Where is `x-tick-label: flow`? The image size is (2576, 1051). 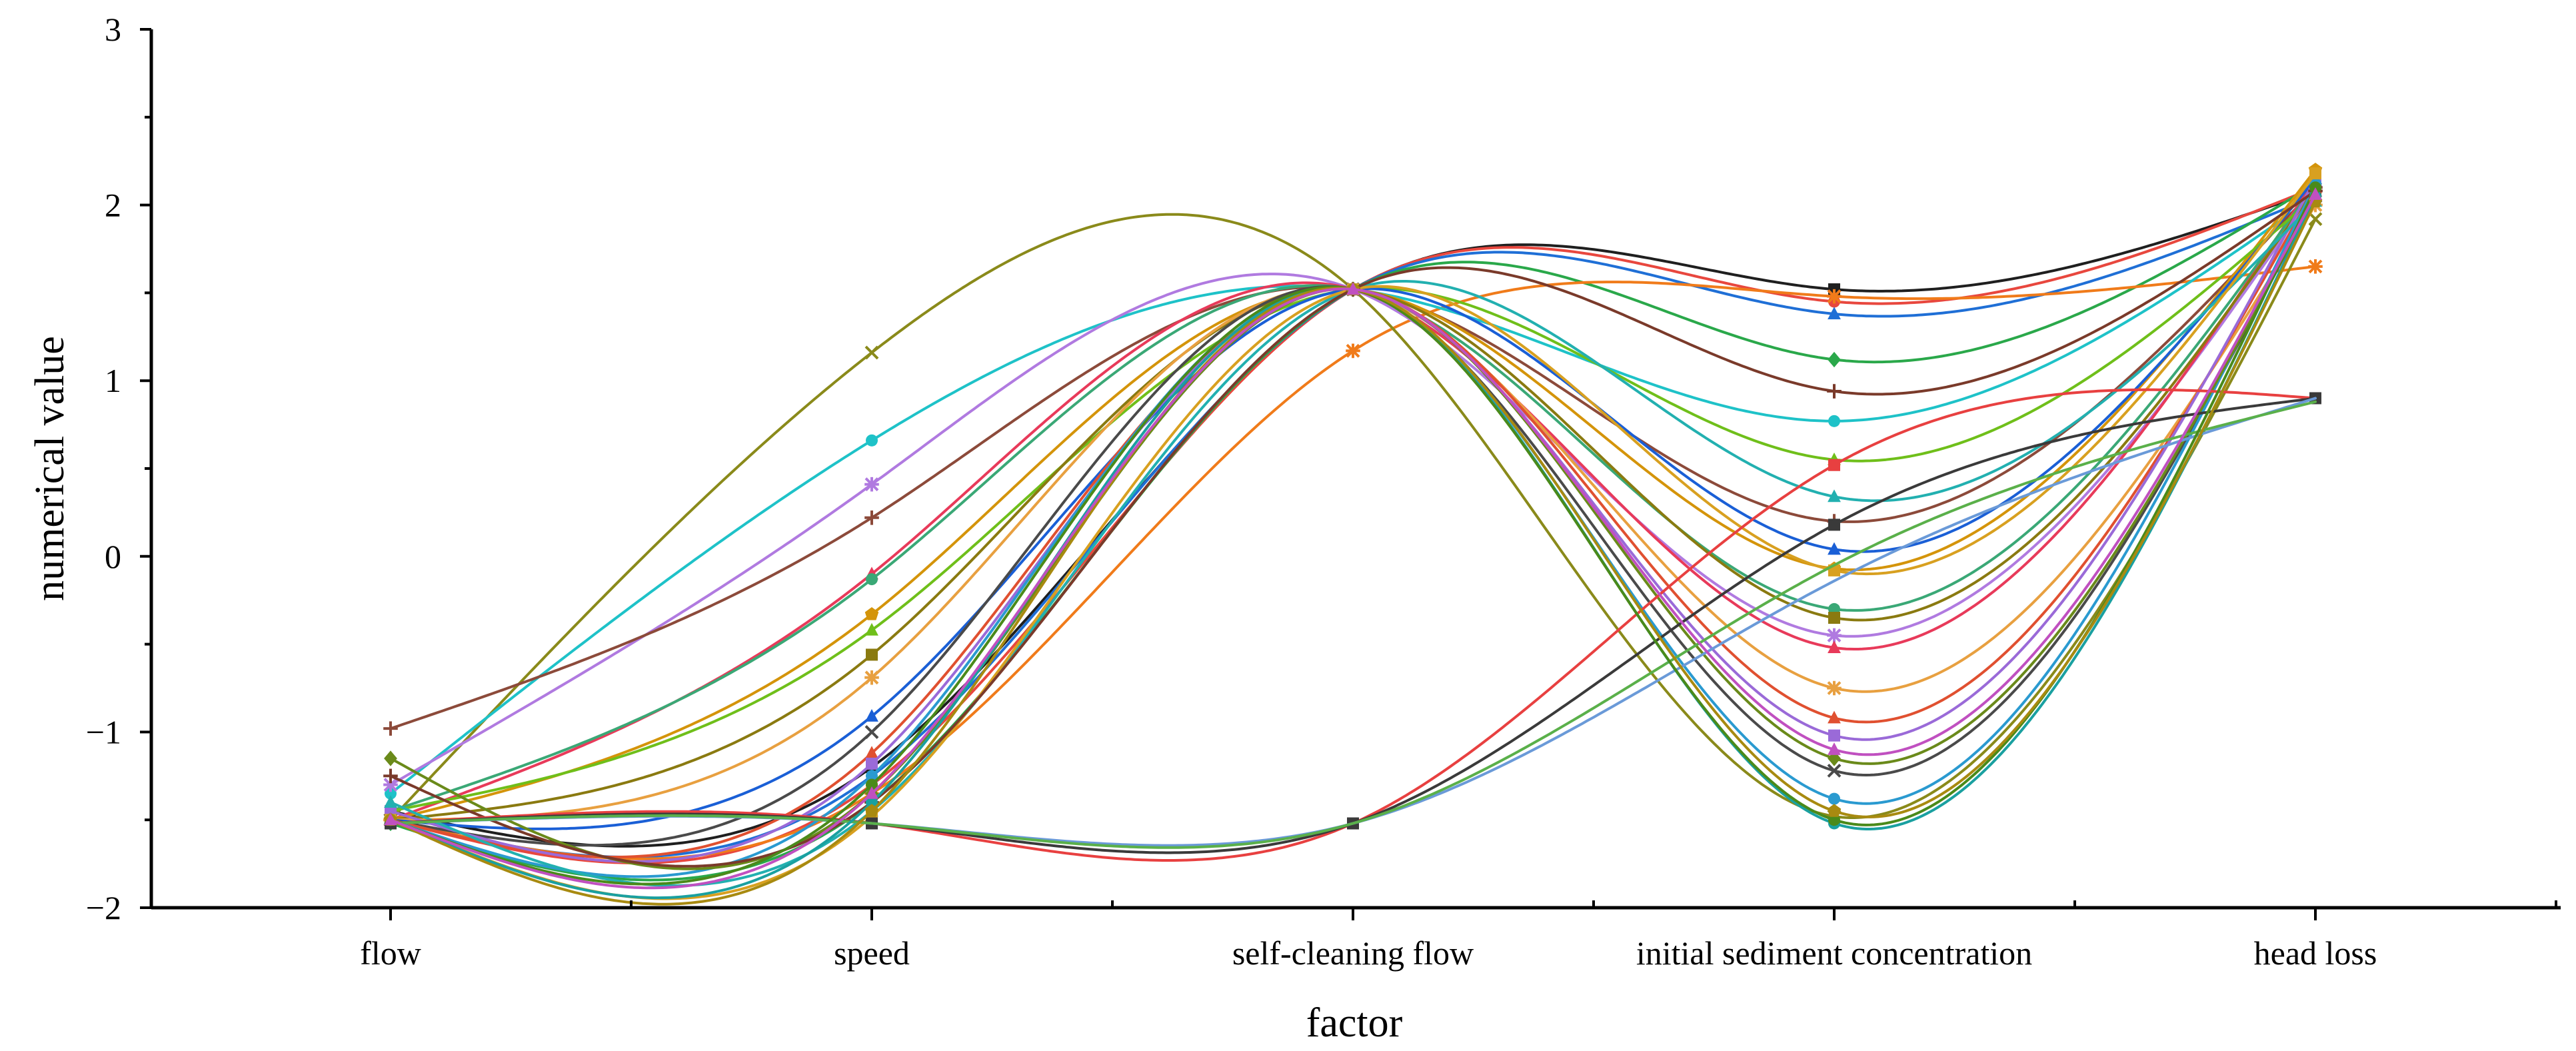 x-tick-label: flow is located at coordinates (391, 953).